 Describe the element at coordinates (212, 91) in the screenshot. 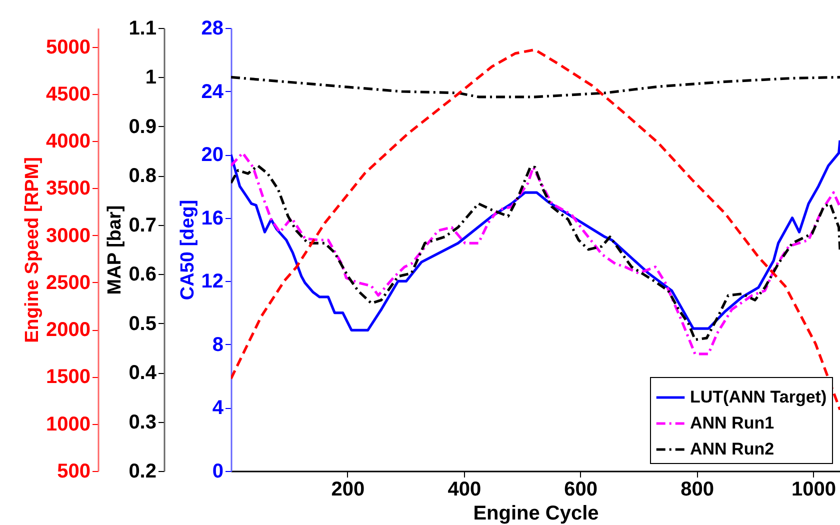

I see `y-tick-label: 24` at that location.